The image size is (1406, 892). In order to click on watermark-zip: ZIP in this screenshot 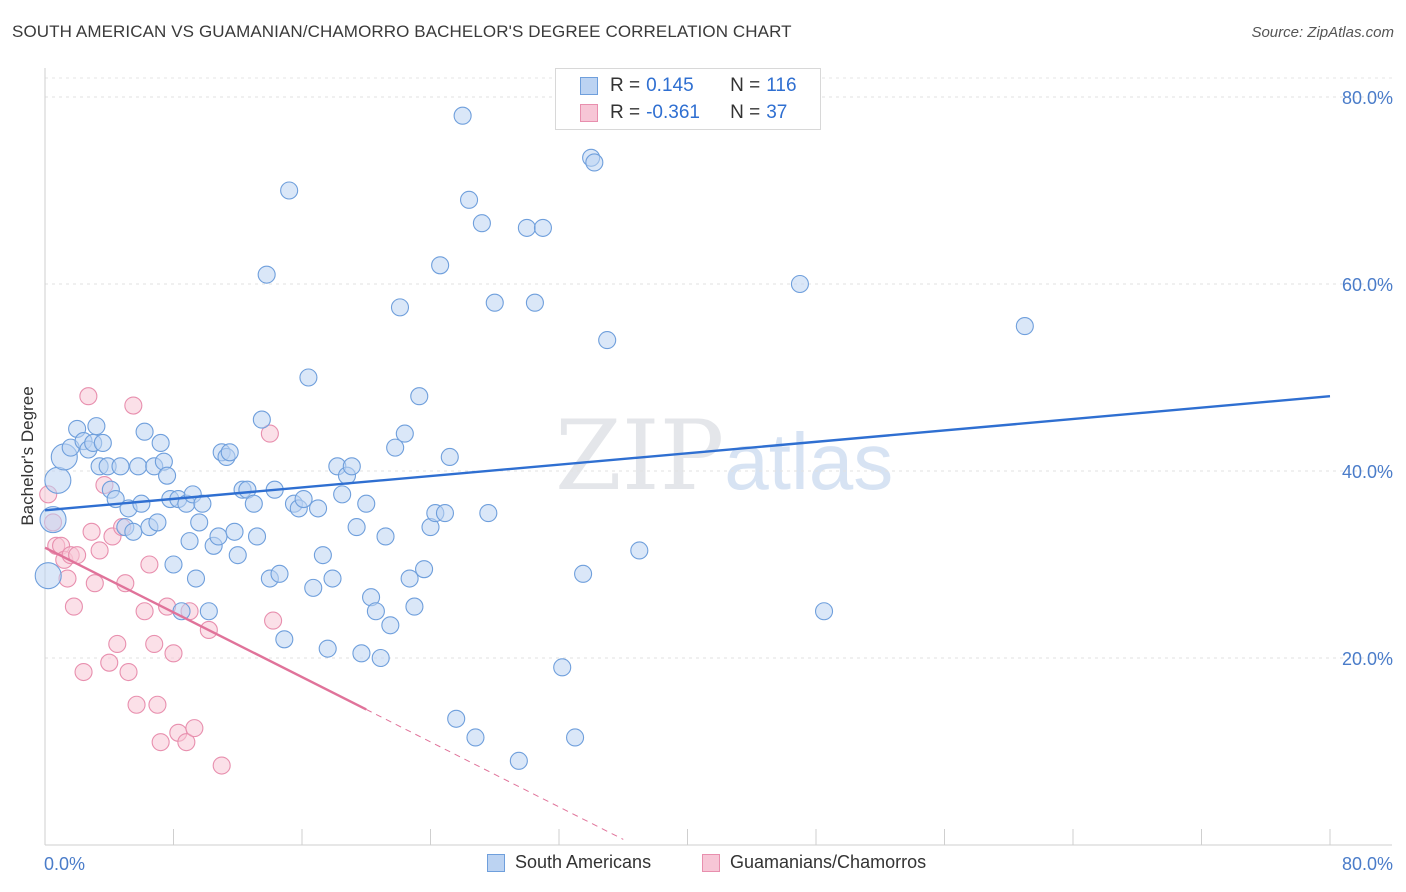, I will do `click(640, 456)`.